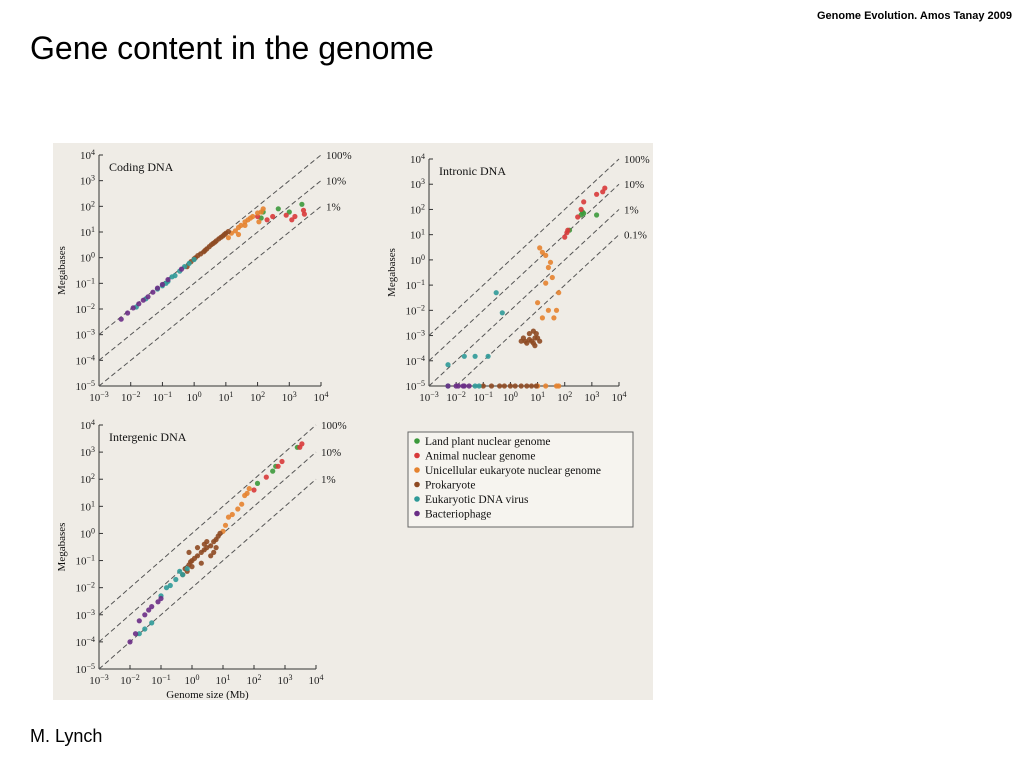  I want to click on page-title: Gene content in the genome, so click(232, 48).